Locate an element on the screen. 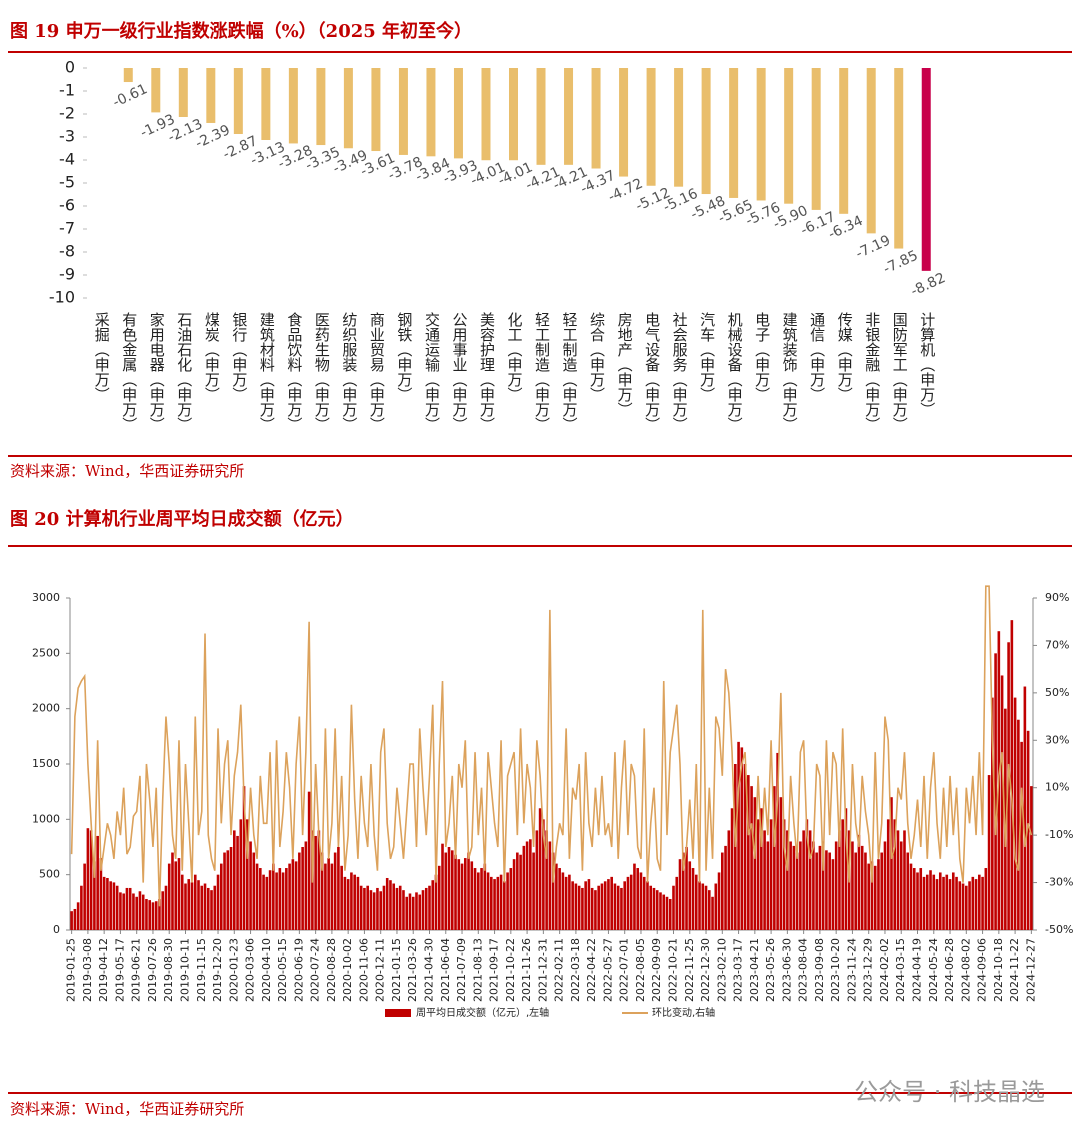 This screenshot has width=1080, height=1137. y2-tick-label: -30% is located at coordinates (1059, 882).